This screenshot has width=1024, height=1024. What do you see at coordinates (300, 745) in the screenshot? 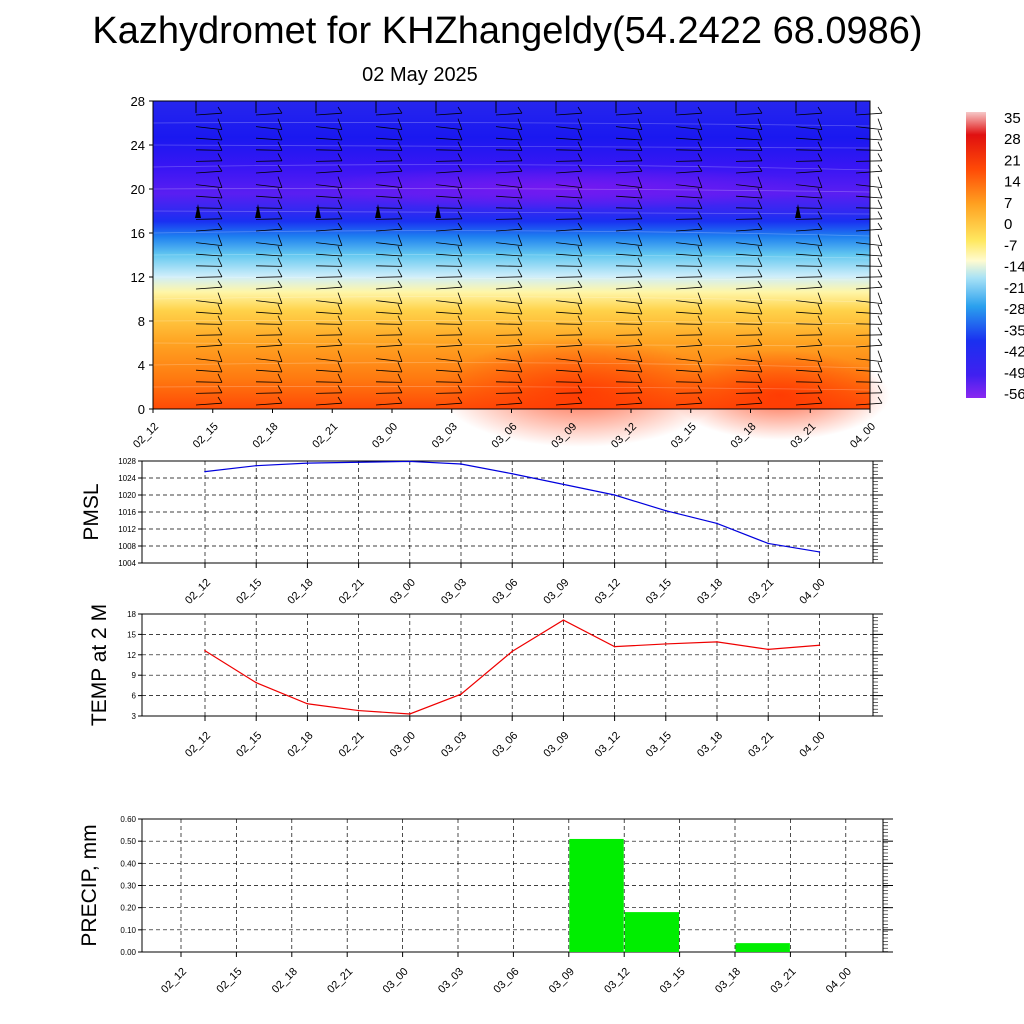
I see `x-tick-label: 02_18` at bounding box center [300, 745].